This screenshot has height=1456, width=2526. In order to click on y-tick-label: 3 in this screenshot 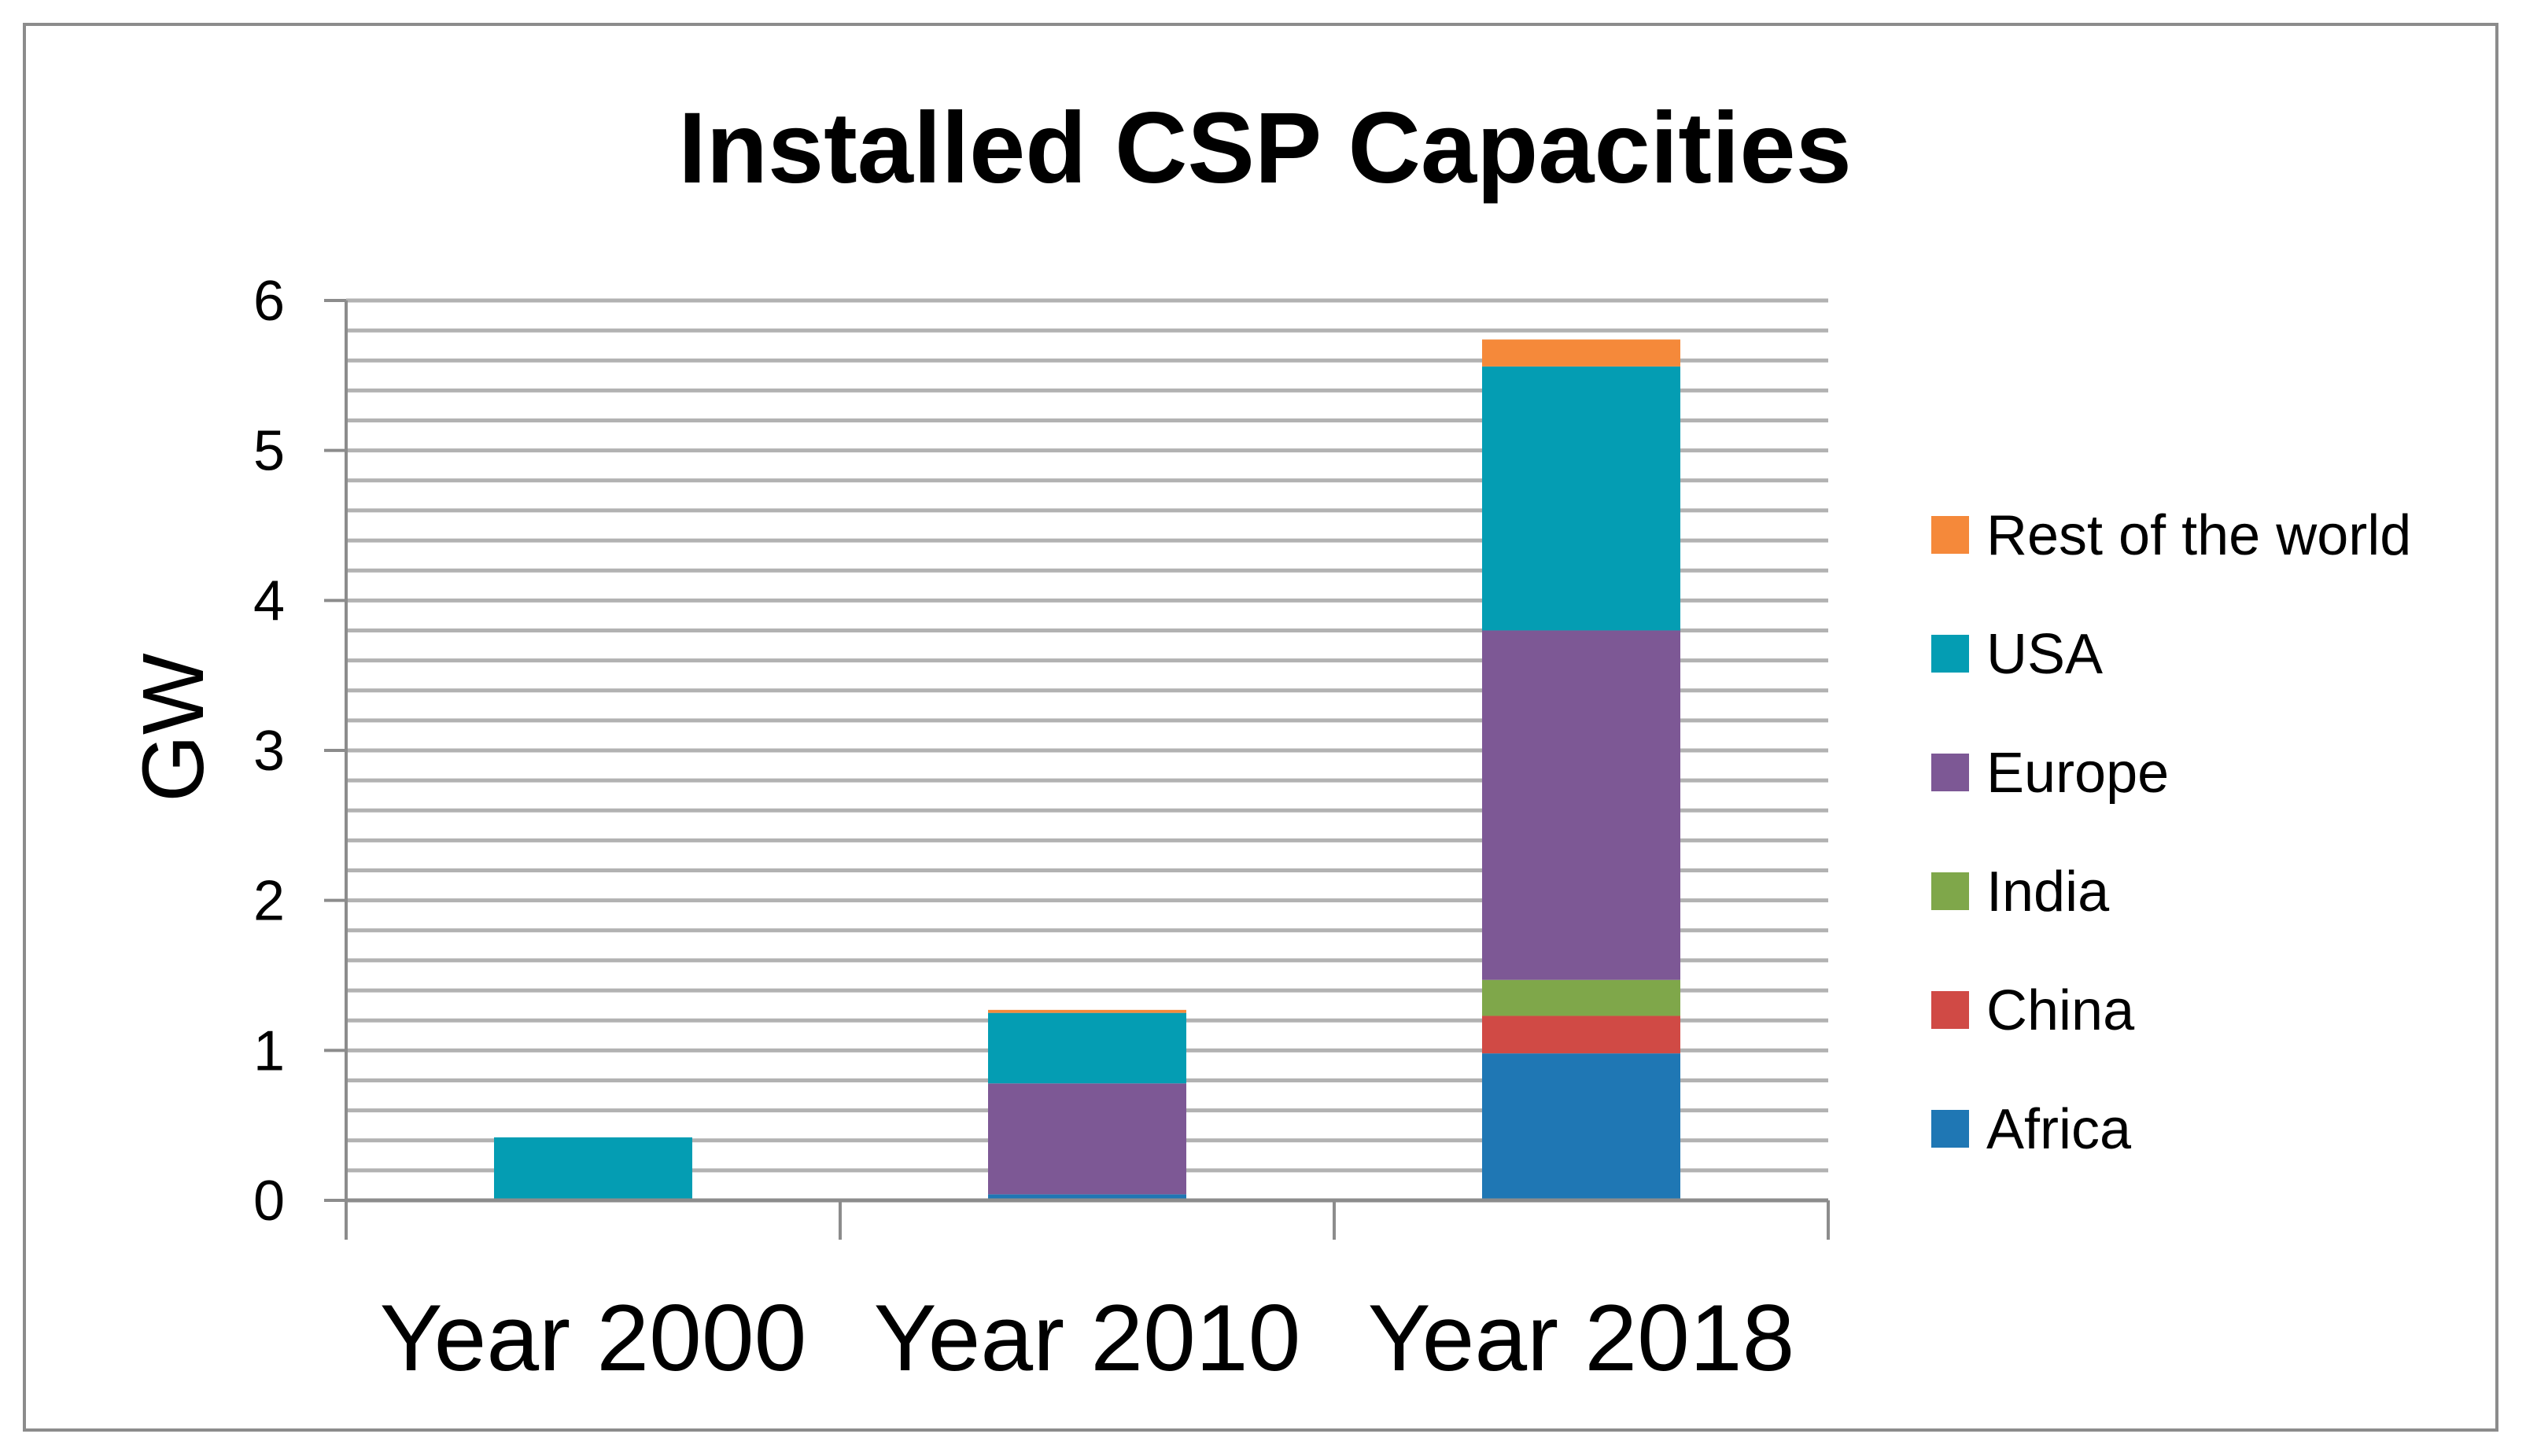, I will do `click(269, 751)`.